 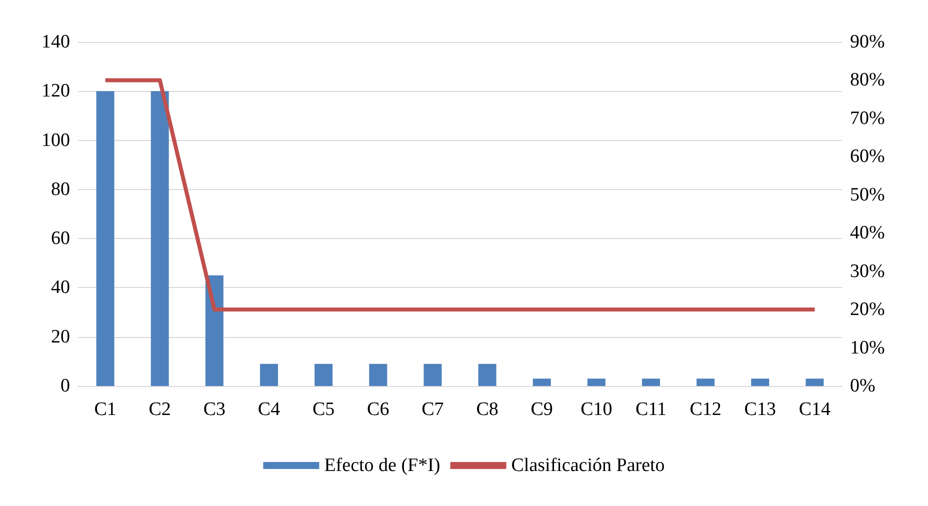 What do you see at coordinates (382, 465) in the screenshot?
I see `legend-label: Efecto de (F*I)` at bounding box center [382, 465].